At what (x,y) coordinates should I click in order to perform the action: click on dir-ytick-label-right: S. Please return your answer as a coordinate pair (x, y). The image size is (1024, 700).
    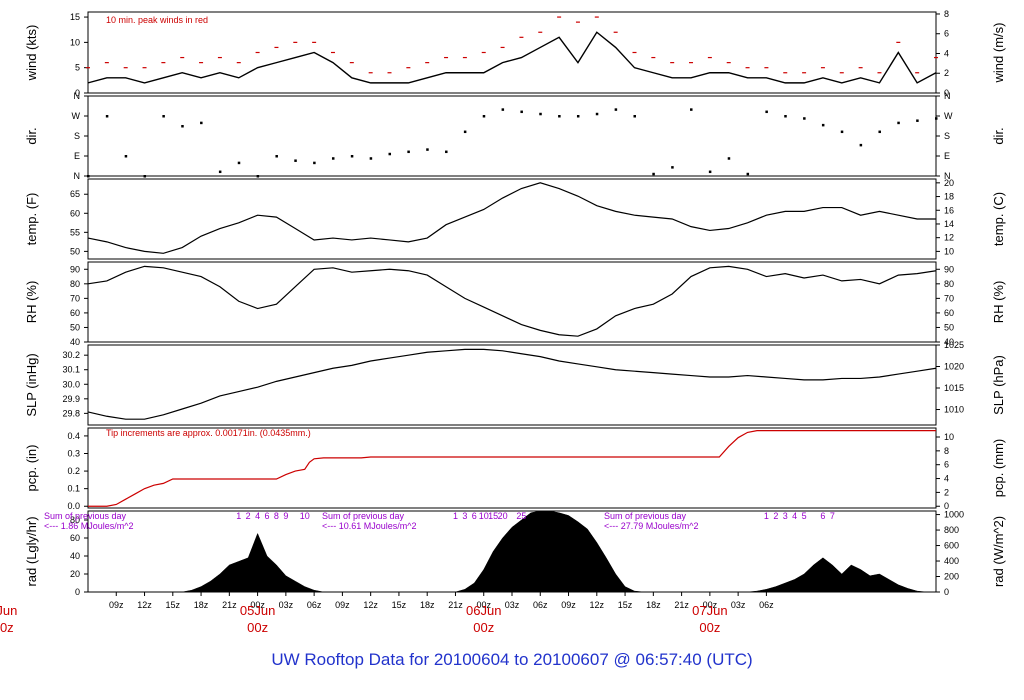
    Looking at the image, I should click on (947, 136).